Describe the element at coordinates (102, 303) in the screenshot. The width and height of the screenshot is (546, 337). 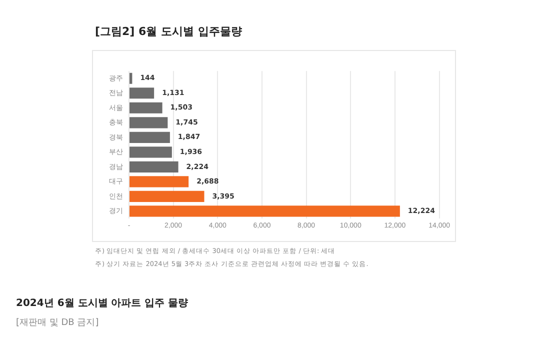
I see `text: 2024년 6월 도시별 아파트 입주 물량` at that location.